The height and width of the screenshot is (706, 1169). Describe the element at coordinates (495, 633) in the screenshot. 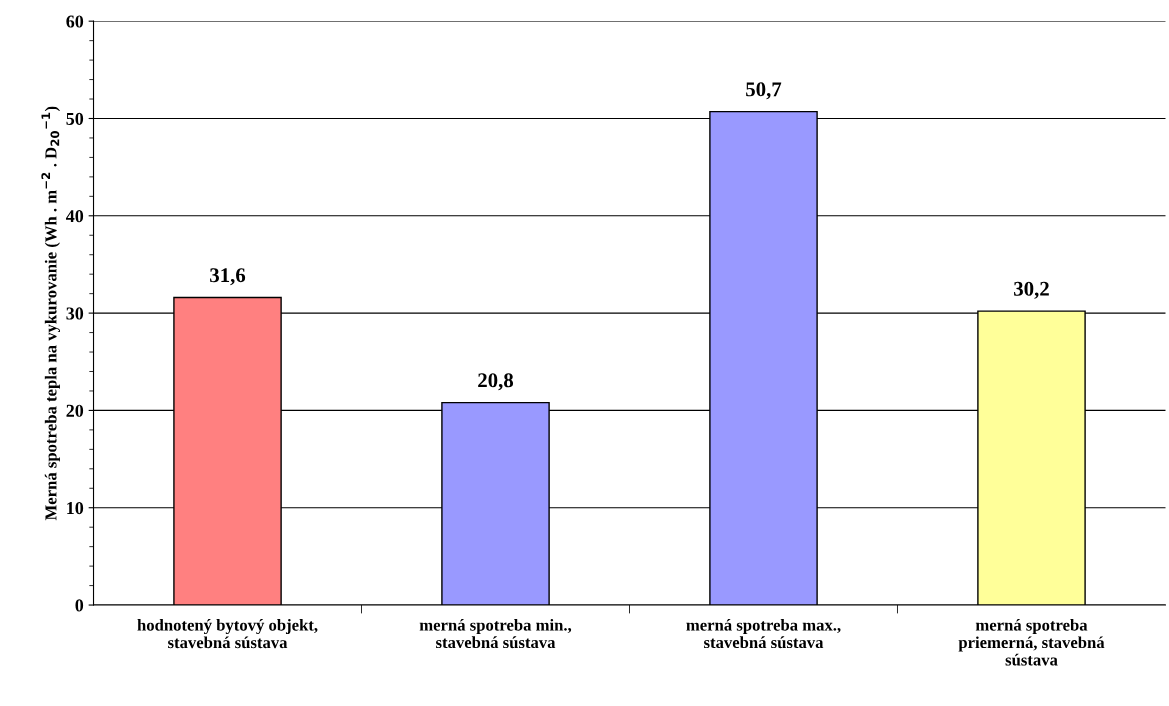

I see `x-tick-label: merná spotreba min., stavebná sústava` at that location.